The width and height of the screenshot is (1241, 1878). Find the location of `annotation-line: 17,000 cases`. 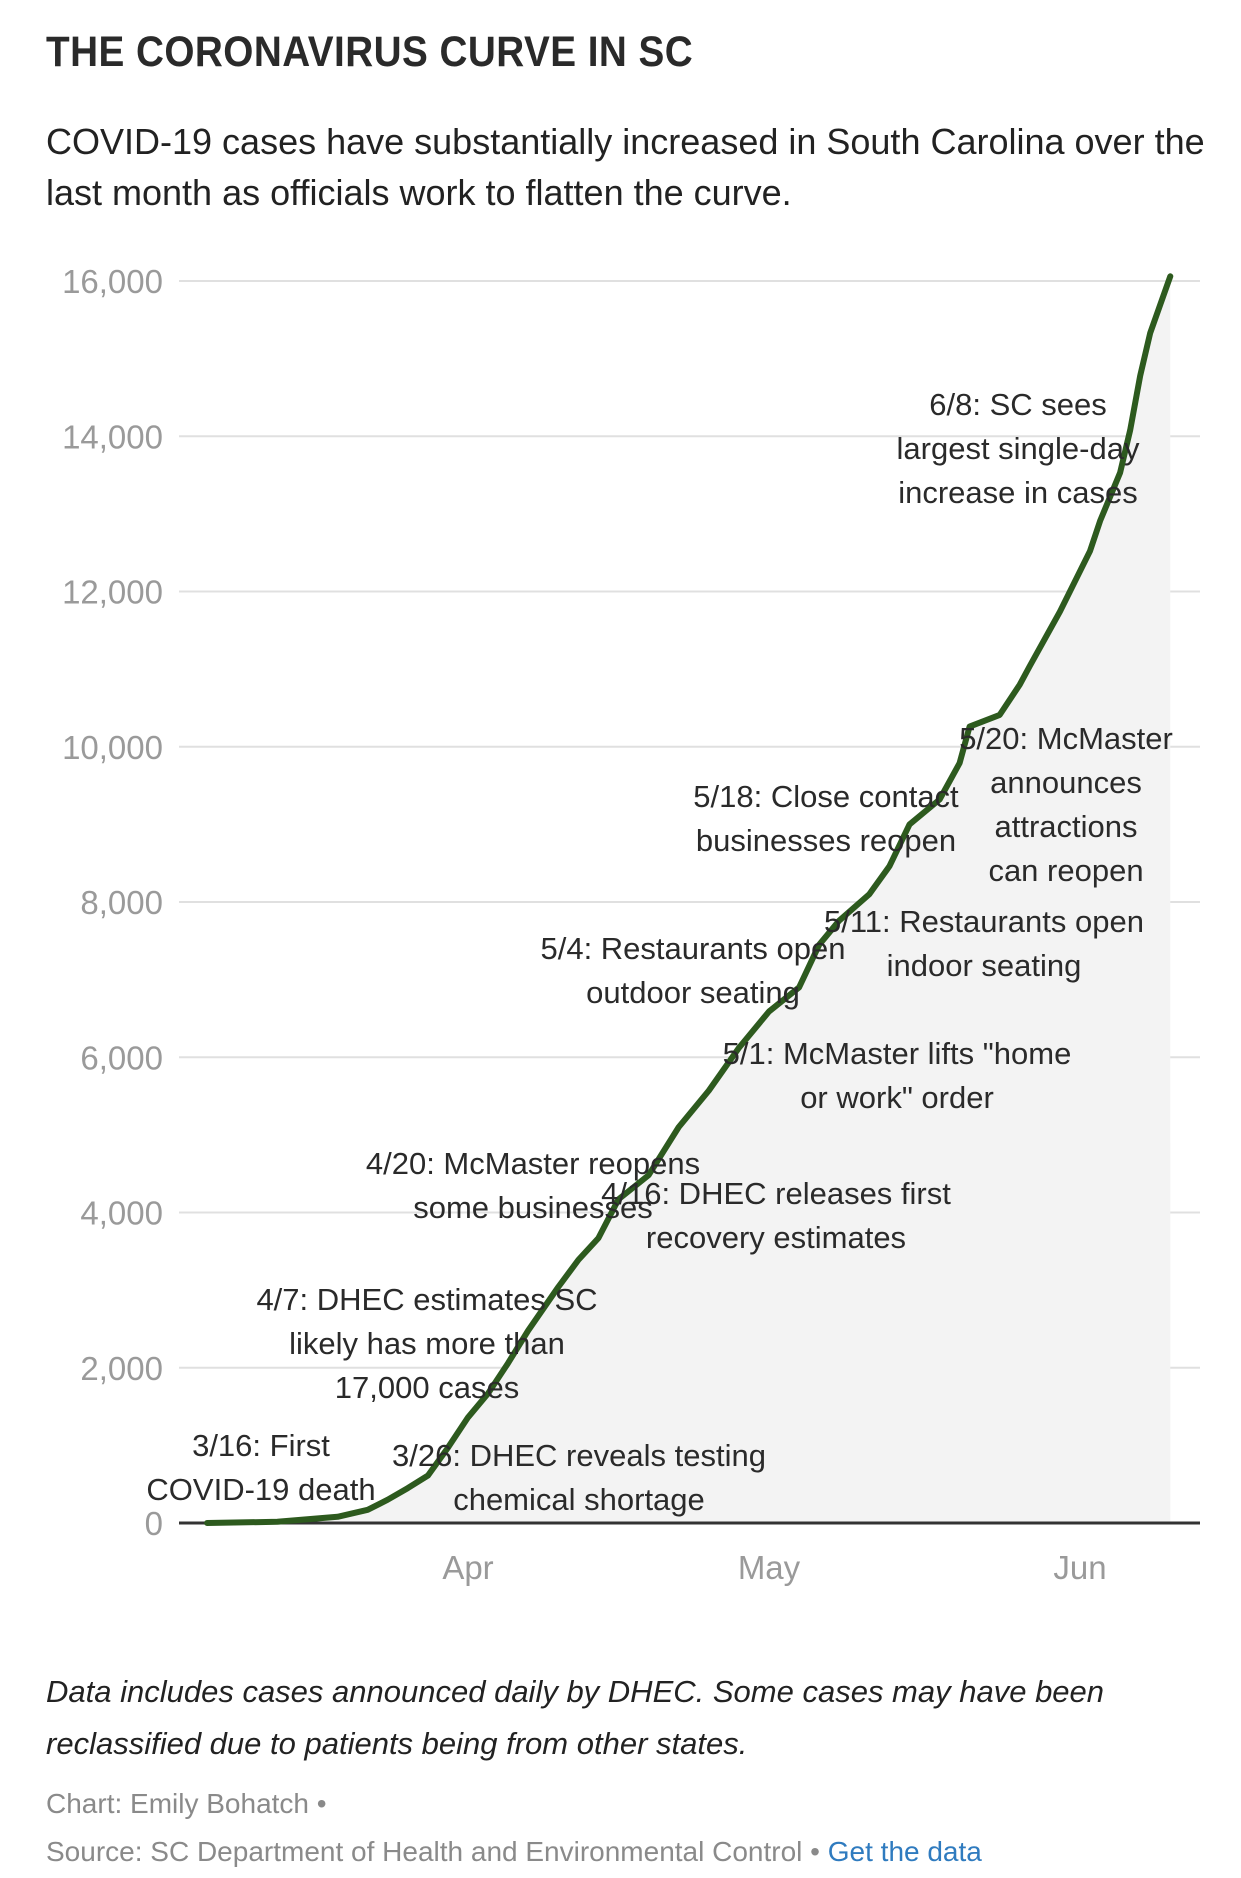

annotation-line: 17,000 cases is located at coordinates (427, 1387).